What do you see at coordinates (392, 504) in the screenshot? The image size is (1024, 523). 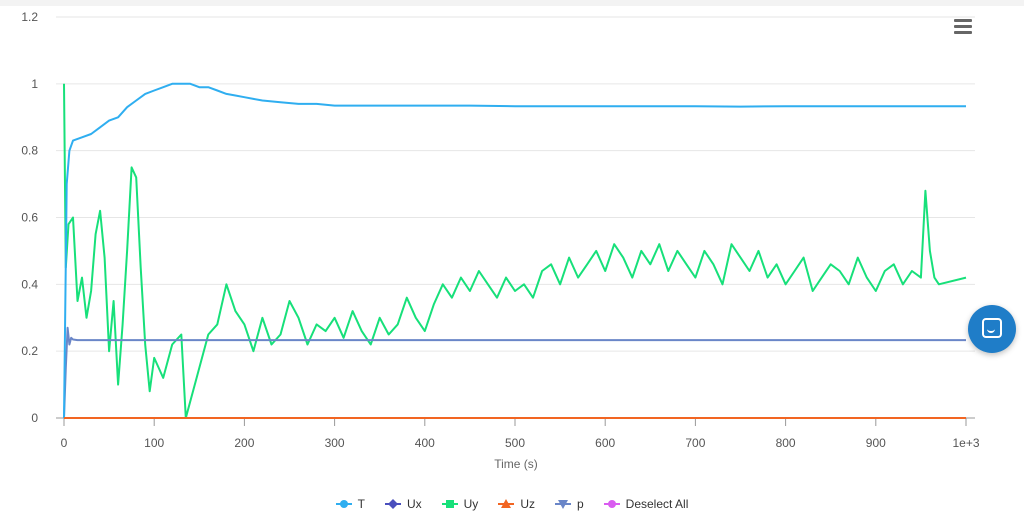 I see `diamond-marker-icon` at bounding box center [392, 504].